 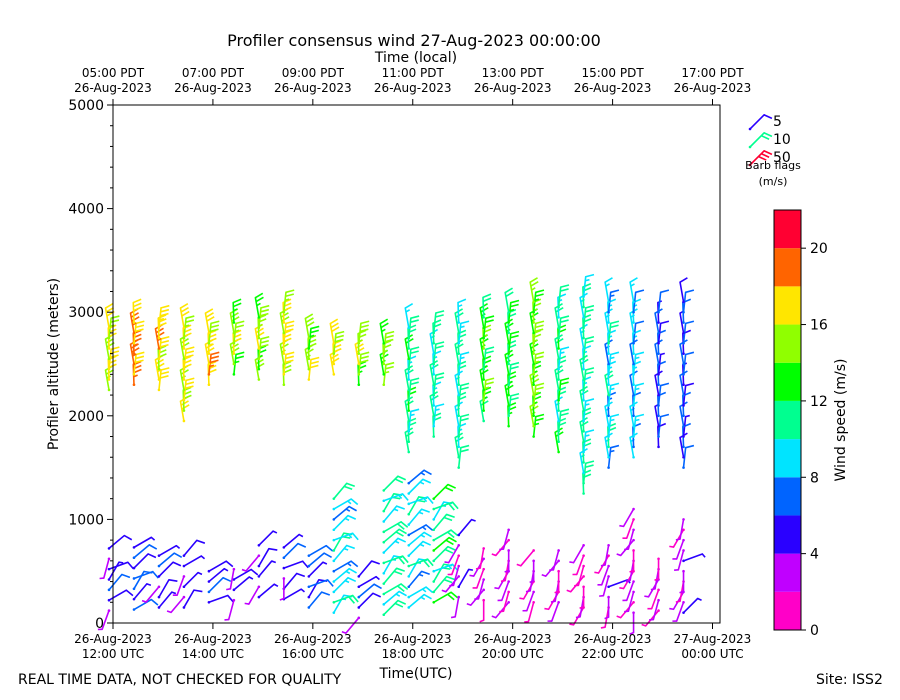 What do you see at coordinates (513, 73) in the screenshot?
I see `top-x-tick-label-time: 13:00 PDT` at bounding box center [513, 73].